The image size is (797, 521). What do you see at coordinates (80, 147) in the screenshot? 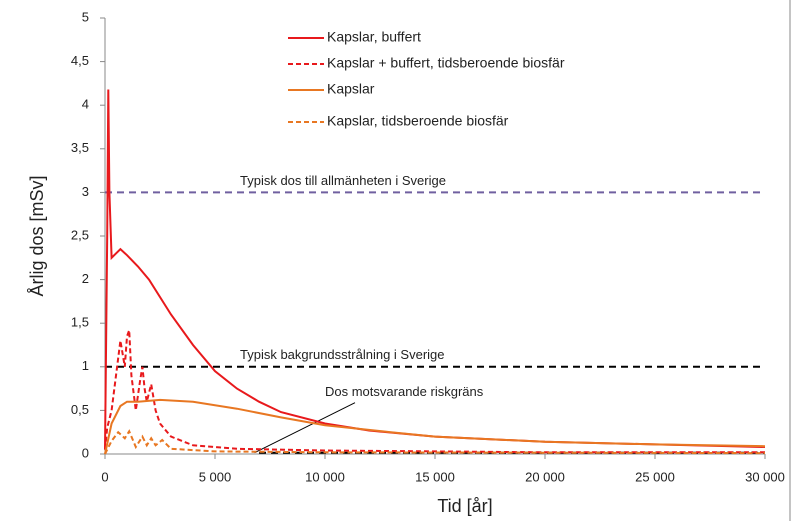
I see `y-tick-label: 3,5` at bounding box center [80, 147].